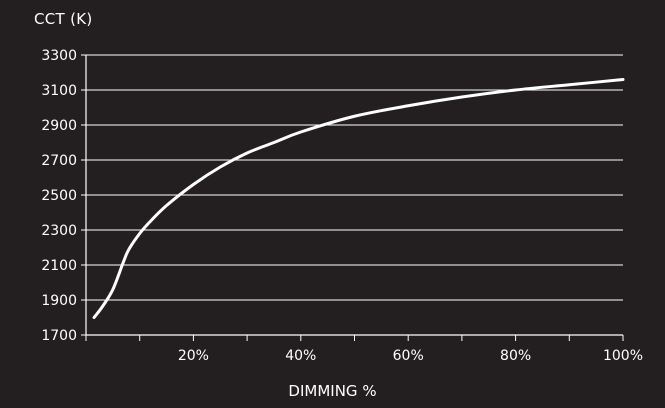 The height and width of the screenshot is (408, 665). Describe the element at coordinates (59, 126) in the screenshot. I see `y-tick-label: 2900` at that location.